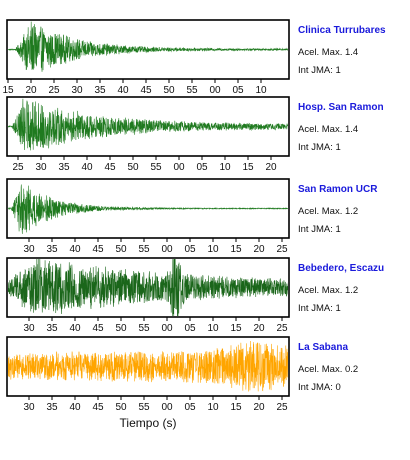 This screenshot has width=410, height=460. What do you see at coordinates (328, 369) in the screenshot?
I see `max-acceleration: Acel. Max. 0.2` at bounding box center [328, 369].